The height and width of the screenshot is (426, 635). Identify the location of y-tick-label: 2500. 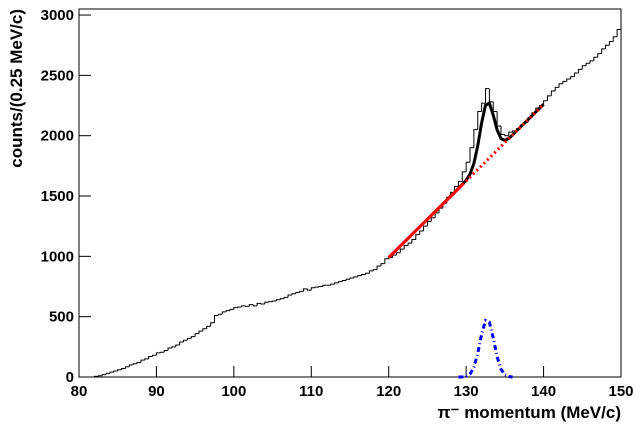
(57, 75).